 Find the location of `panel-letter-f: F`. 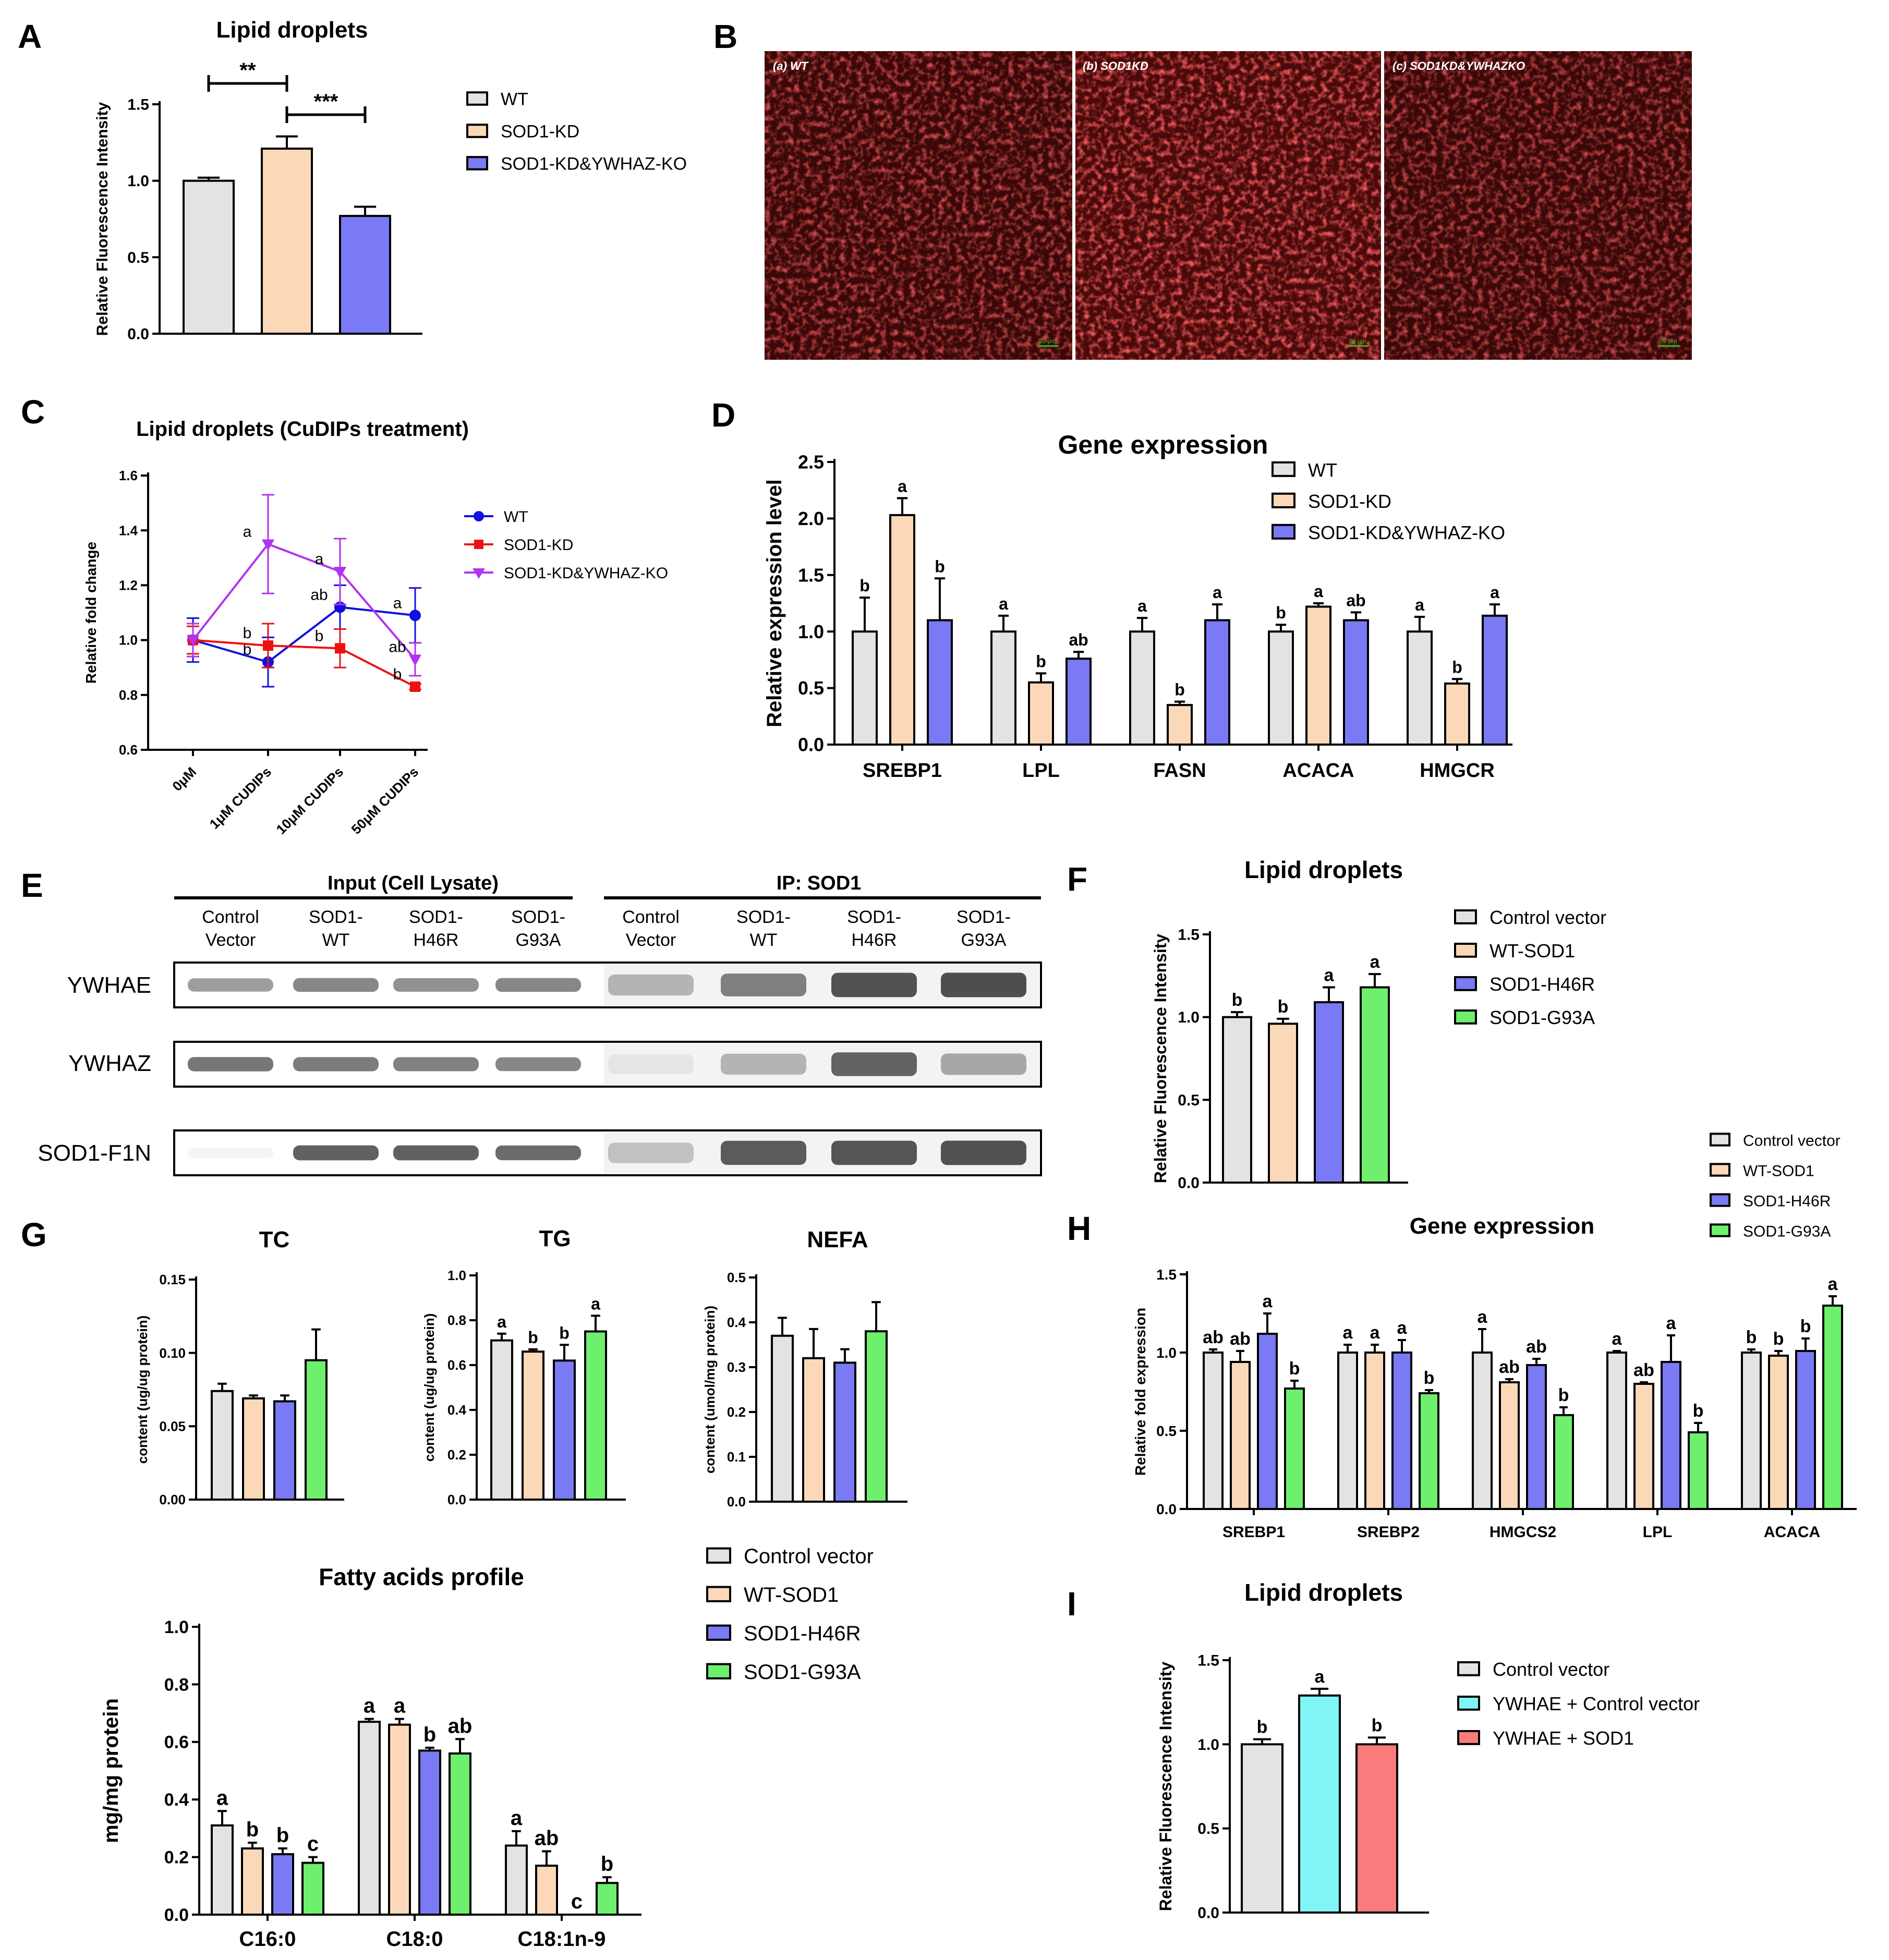

panel-letter-f: F is located at coordinates (1077, 879).